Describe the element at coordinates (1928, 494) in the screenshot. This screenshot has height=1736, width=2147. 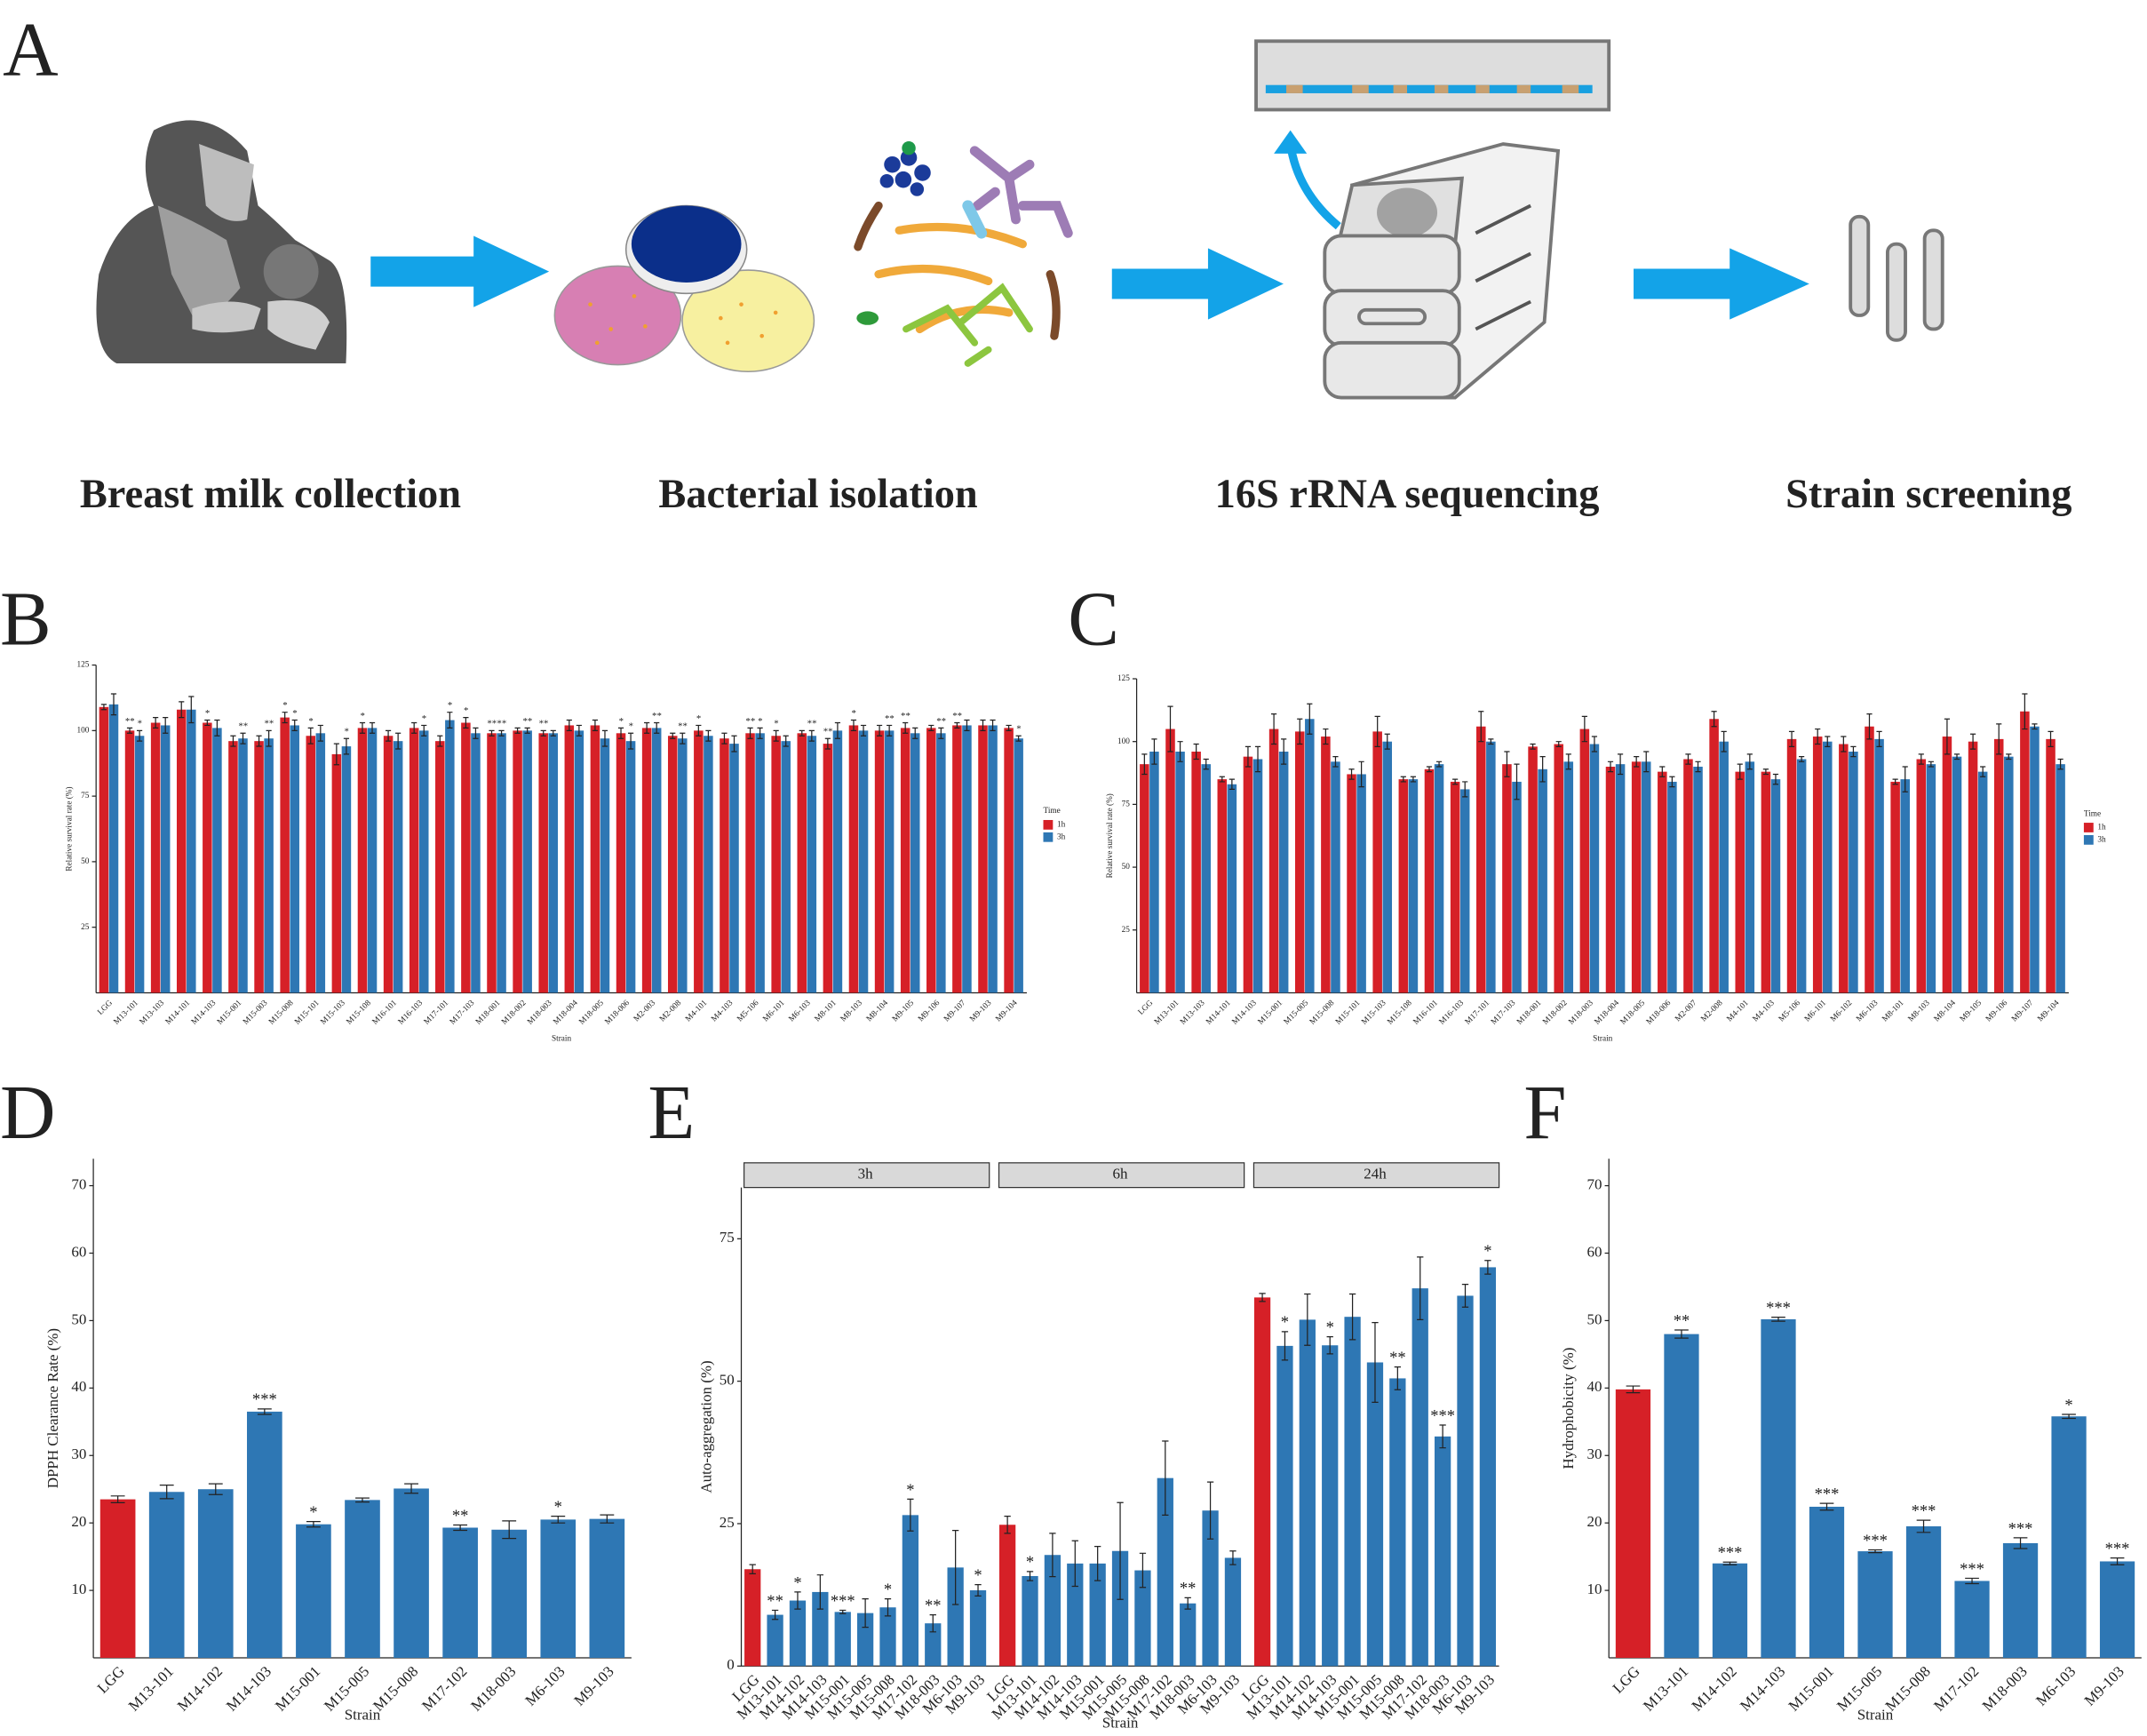
I see `step-label: Strain screening` at that location.